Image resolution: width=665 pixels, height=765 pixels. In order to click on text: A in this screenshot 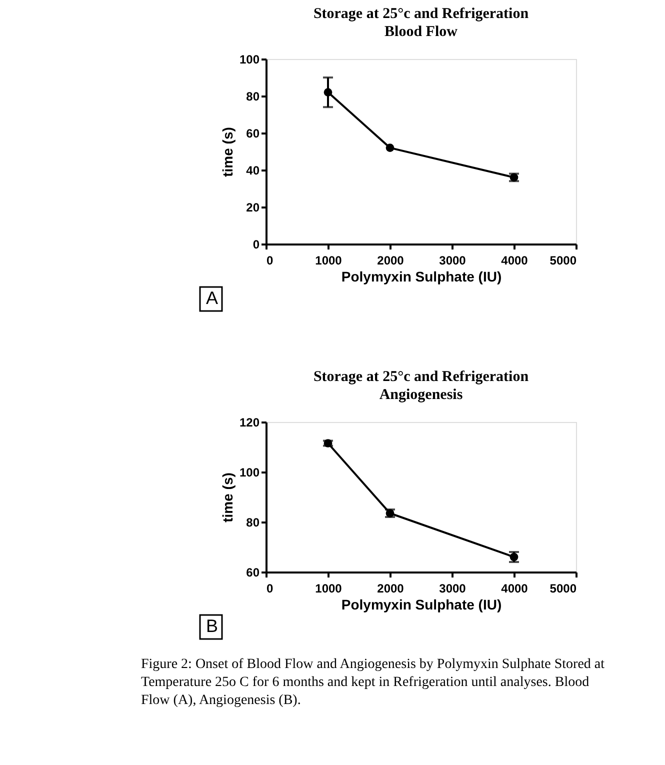, I will do `click(212, 298)`.